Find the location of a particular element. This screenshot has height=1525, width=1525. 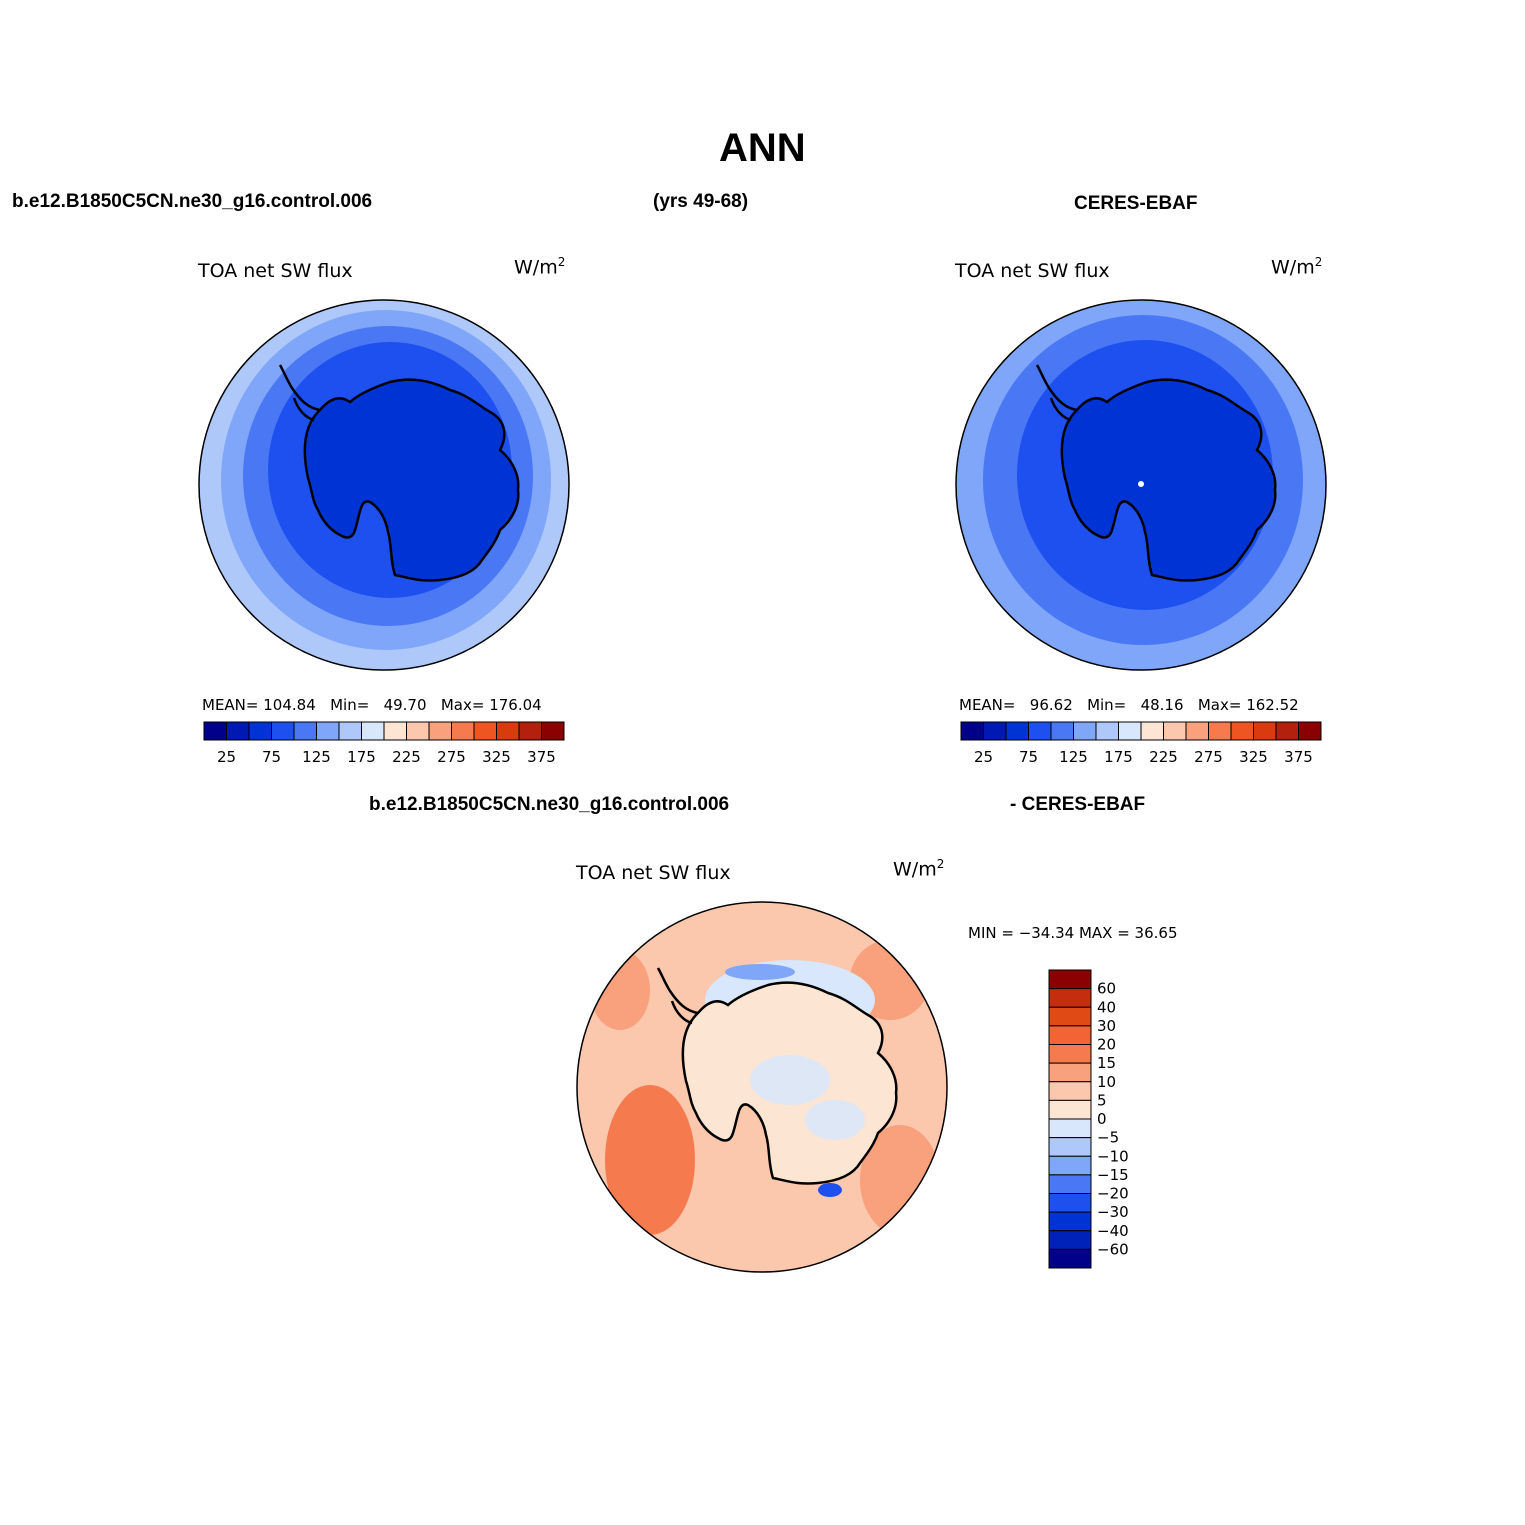

model-colorbar-tick-label: 275 is located at coordinates (451, 757).